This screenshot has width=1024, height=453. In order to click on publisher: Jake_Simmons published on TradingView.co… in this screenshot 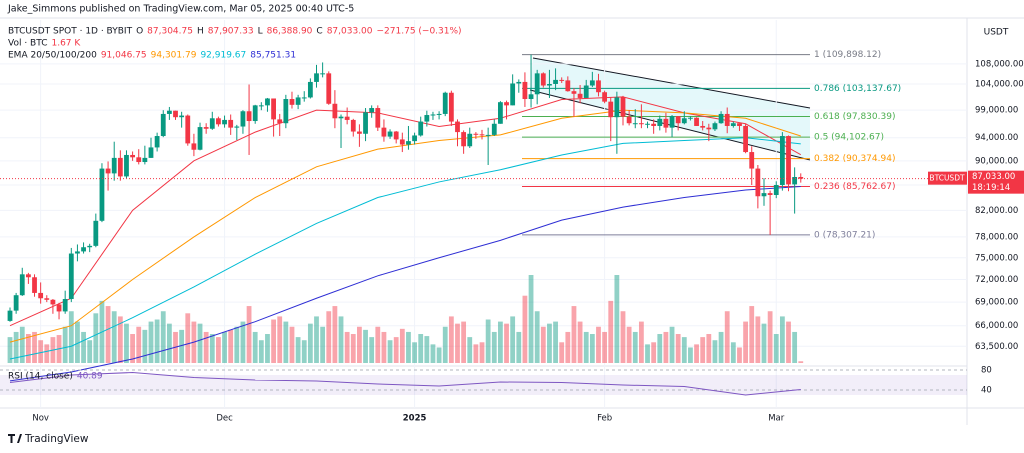, I will do `click(180, 9)`.